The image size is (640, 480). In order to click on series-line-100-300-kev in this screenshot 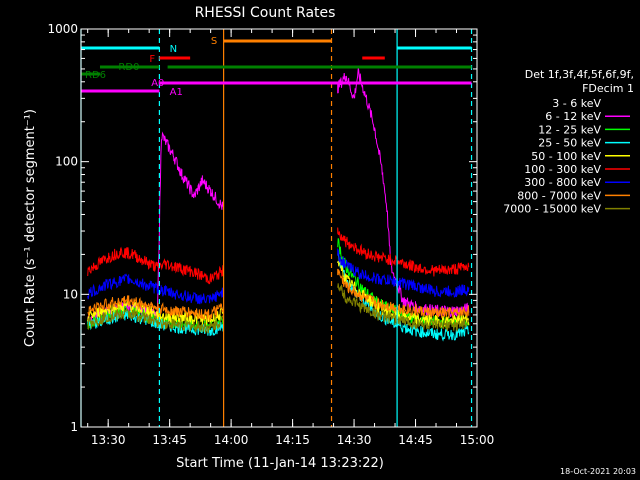, I will do `click(278, 256)`.